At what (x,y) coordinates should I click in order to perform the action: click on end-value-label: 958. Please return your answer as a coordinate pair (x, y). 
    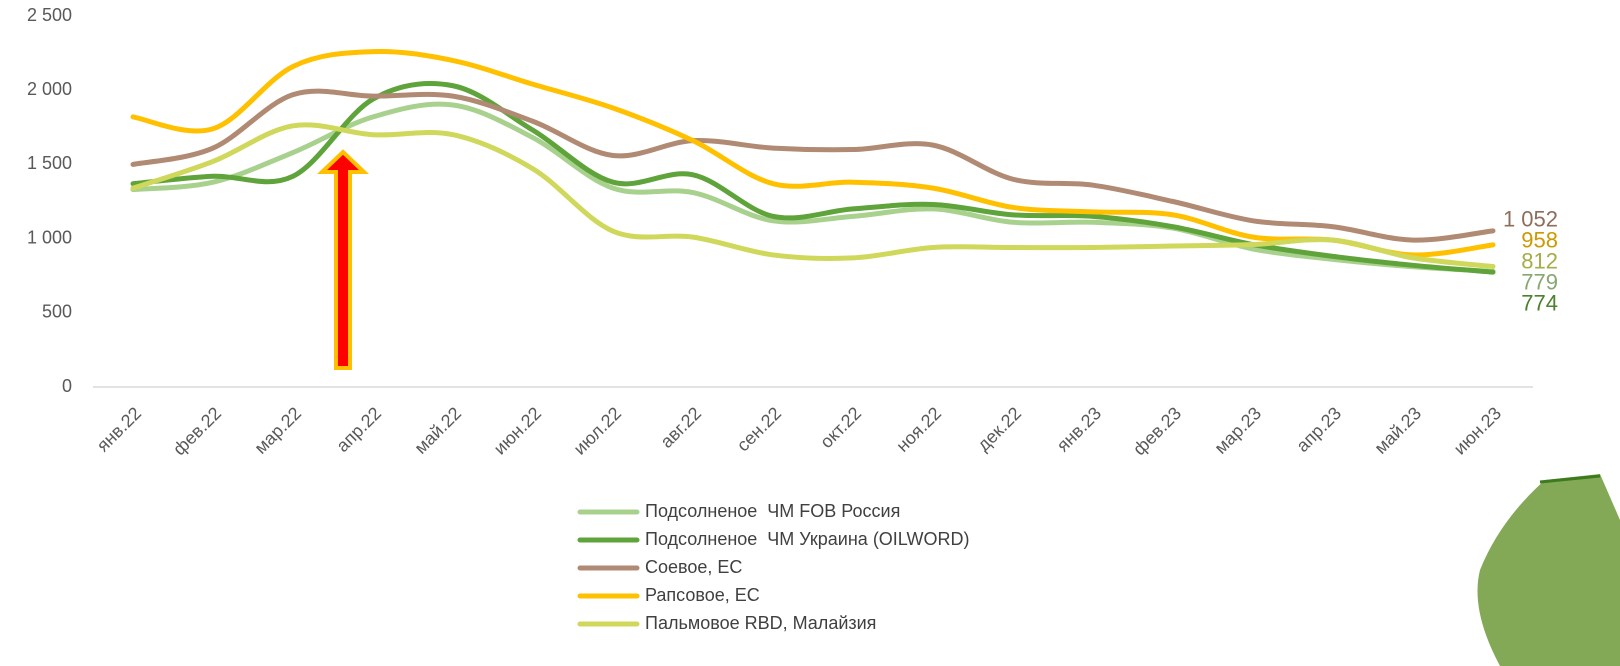
    Looking at the image, I should click on (1539, 240).